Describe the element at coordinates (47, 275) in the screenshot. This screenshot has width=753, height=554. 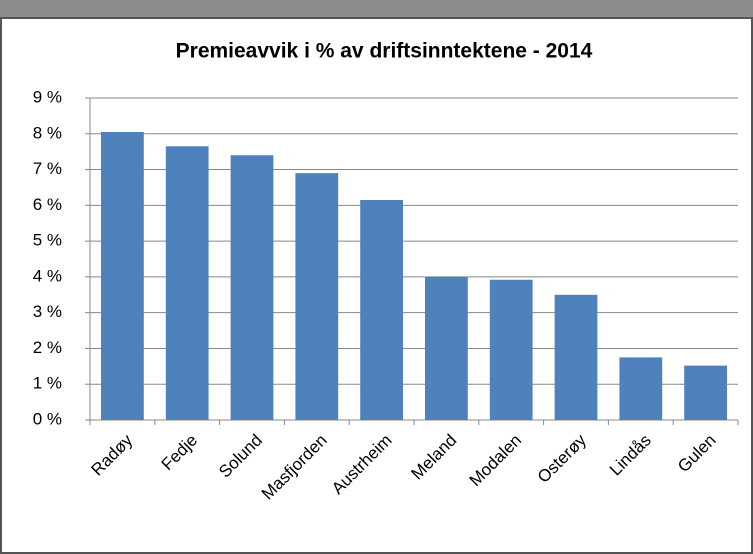
I see `y-tick-label: 4 %` at that location.